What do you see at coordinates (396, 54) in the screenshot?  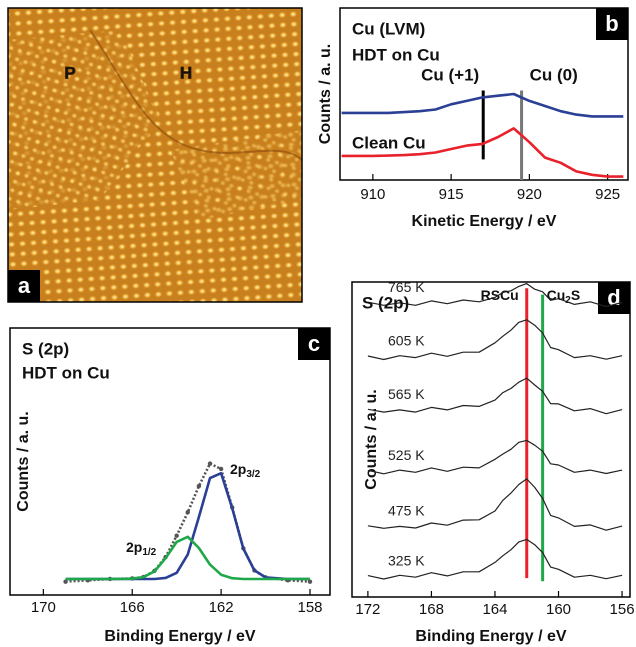 I see `series-label: HDT on Cu` at bounding box center [396, 54].